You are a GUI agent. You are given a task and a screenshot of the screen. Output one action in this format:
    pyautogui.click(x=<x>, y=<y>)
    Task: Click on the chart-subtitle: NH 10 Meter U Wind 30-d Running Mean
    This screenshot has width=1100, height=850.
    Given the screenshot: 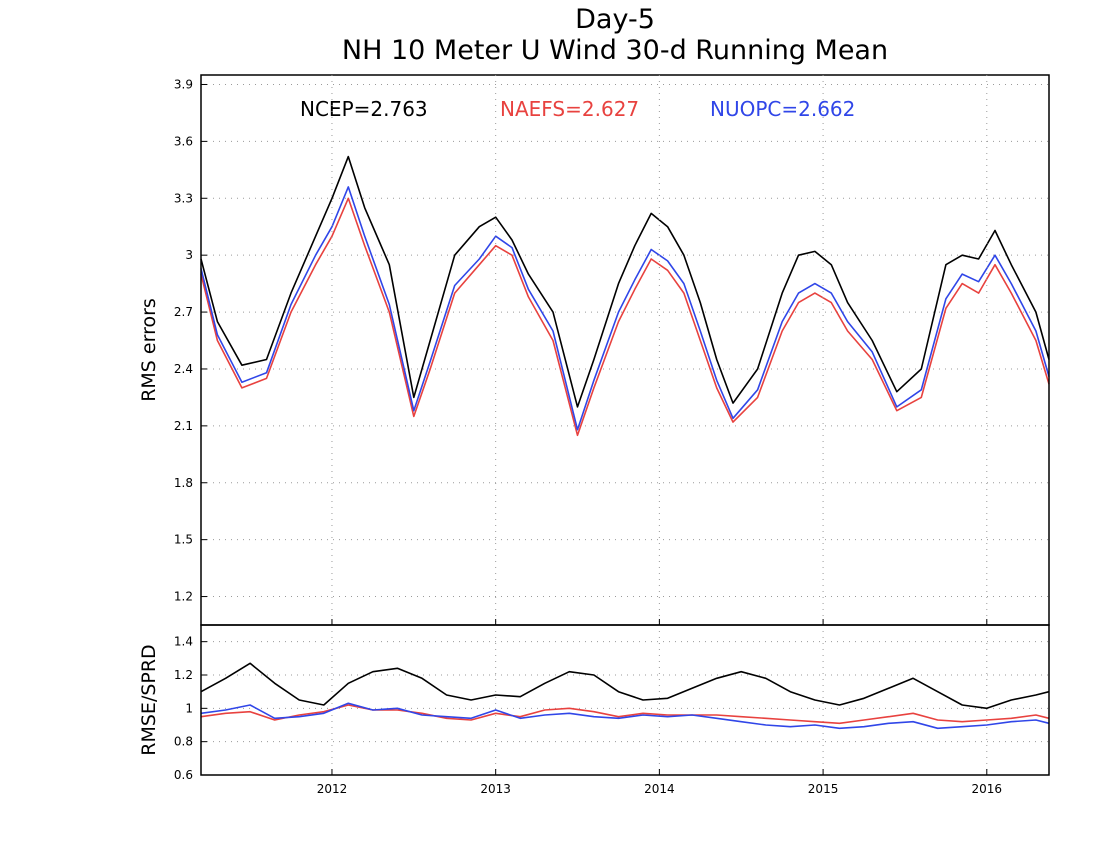 What is the action you would take?
    pyautogui.click(x=615, y=50)
    